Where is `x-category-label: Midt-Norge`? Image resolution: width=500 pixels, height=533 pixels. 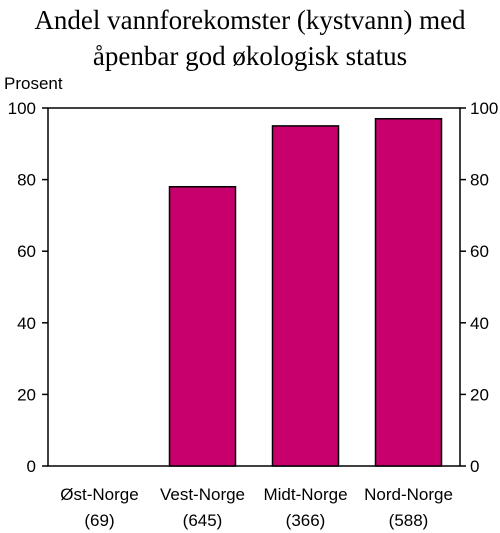
x-category-label: Midt-Norge is located at coordinates (305, 494).